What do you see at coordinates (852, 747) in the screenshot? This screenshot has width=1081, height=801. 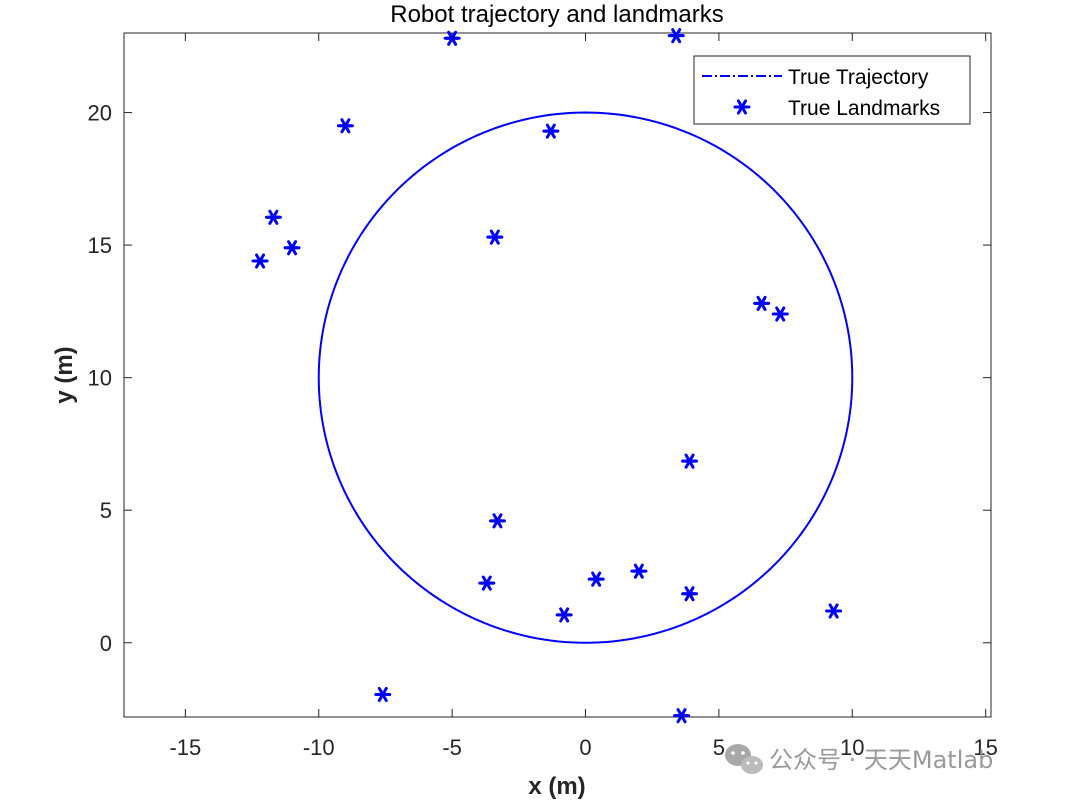 I see `x-tick-label: 10` at bounding box center [852, 747].